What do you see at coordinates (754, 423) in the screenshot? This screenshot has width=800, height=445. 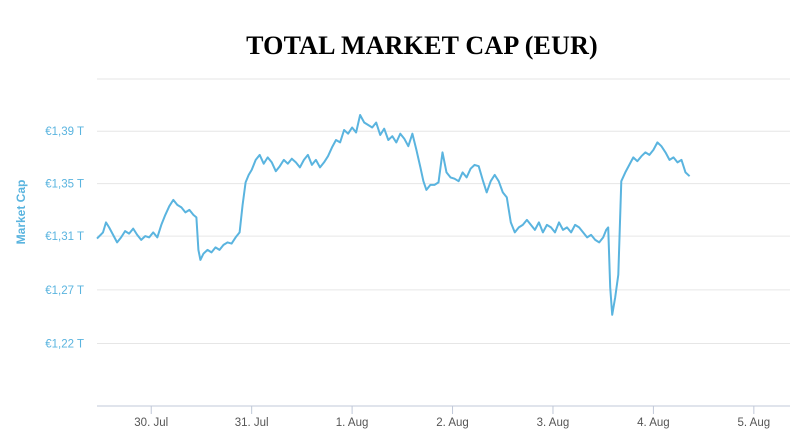 I see `x-tick-label: 5. Aug` at bounding box center [754, 423].